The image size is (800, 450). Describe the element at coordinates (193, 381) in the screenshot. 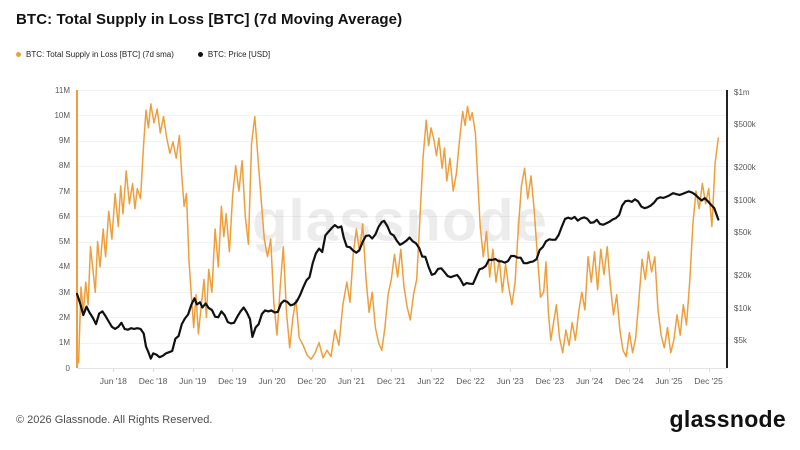

I see `x-axis-label: Jun '19` at that location.